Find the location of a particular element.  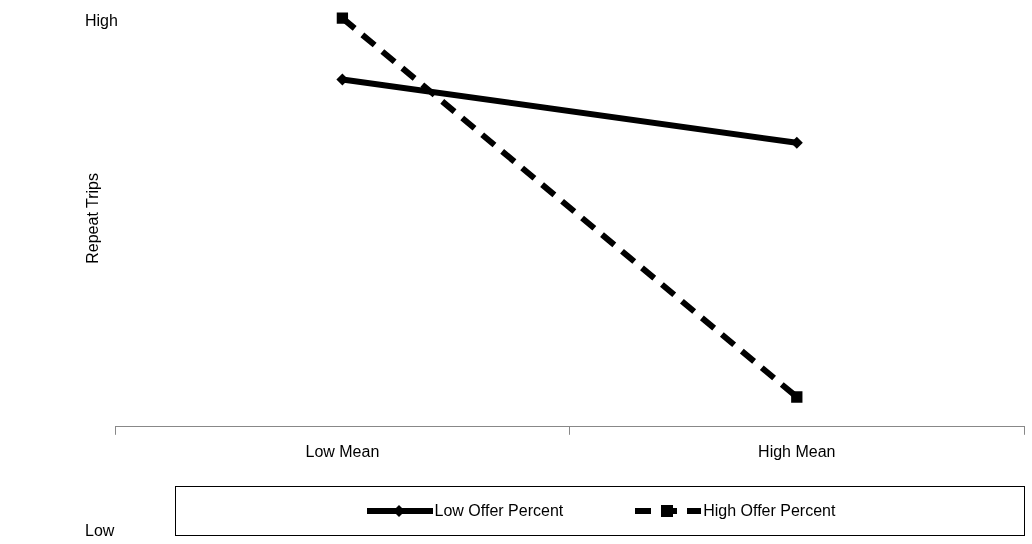

y-axis-title: Repeat Trips is located at coordinates (93, 218).